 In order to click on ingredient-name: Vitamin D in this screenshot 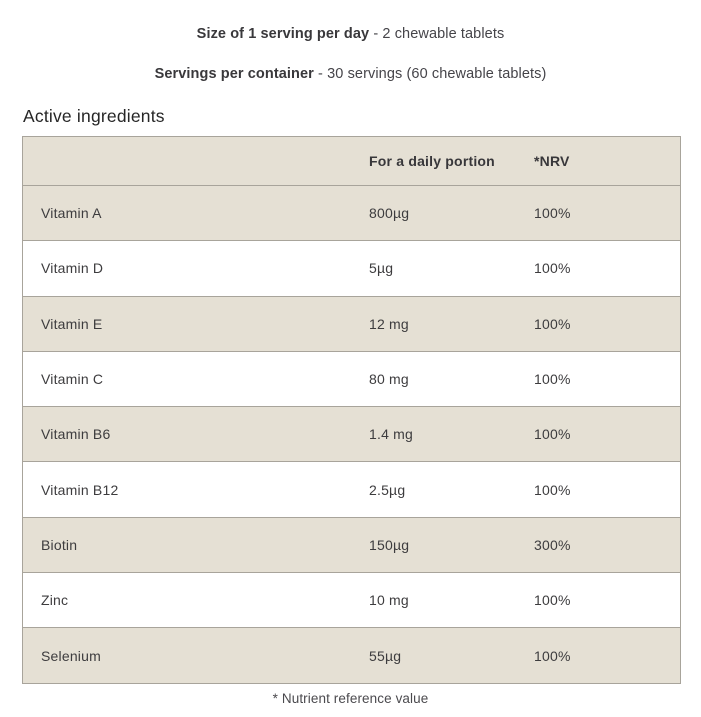, I will do `click(72, 268)`.